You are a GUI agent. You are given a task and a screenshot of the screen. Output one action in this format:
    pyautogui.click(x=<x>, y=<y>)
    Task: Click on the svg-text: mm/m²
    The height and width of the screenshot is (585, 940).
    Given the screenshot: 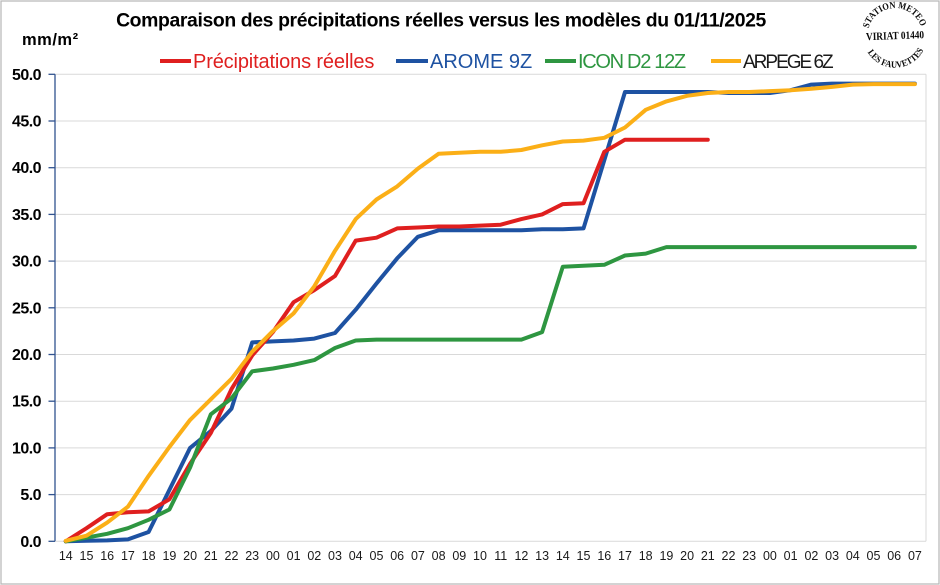 What is the action you would take?
    pyautogui.click(x=50, y=40)
    